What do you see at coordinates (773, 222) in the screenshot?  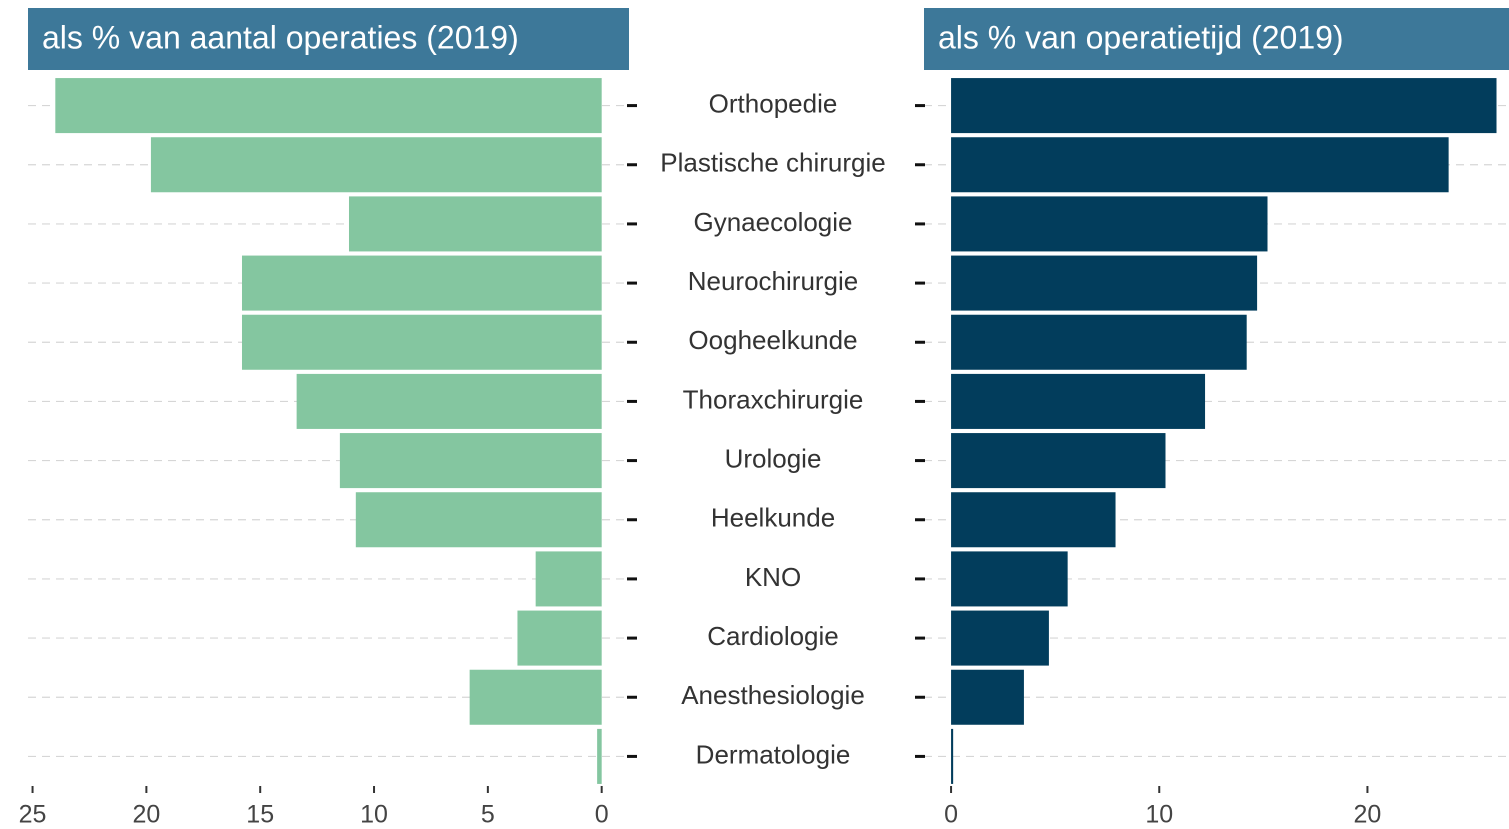 I see `category-label: Gynaecologie` at bounding box center [773, 222].